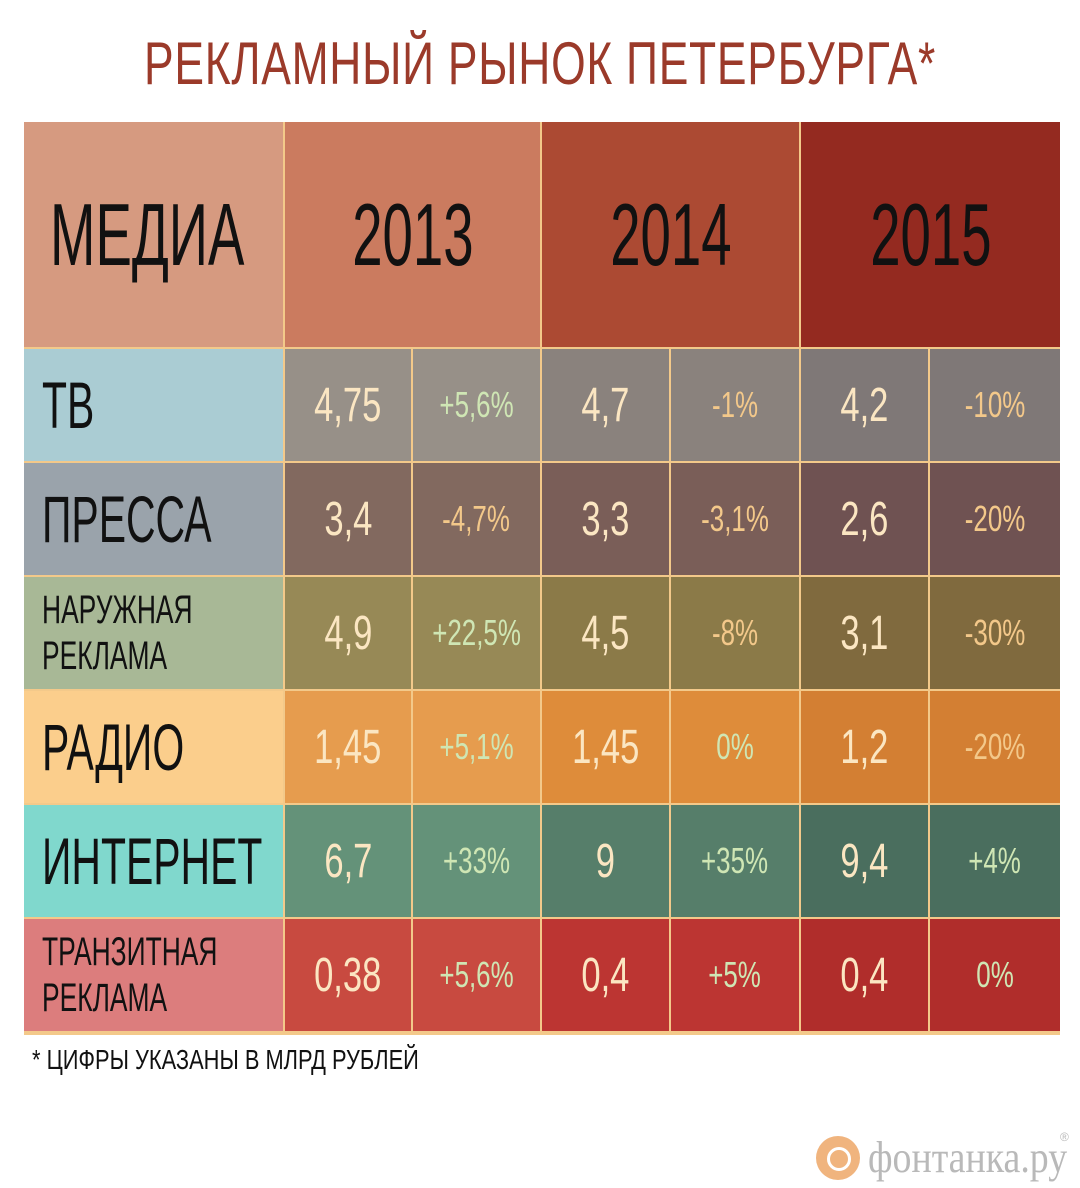 The width and height of the screenshot is (1080, 1188). I want to click on change-cell: +22,5%, so click(476, 633).